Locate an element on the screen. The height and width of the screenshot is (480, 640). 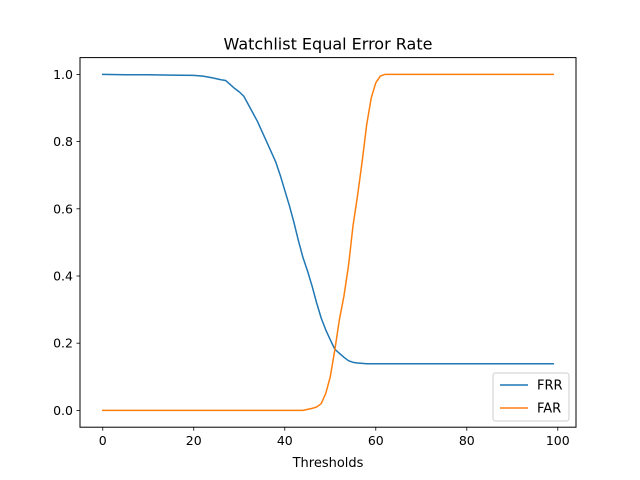
y-tick-label: 0.0 is located at coordinates (63, 410).